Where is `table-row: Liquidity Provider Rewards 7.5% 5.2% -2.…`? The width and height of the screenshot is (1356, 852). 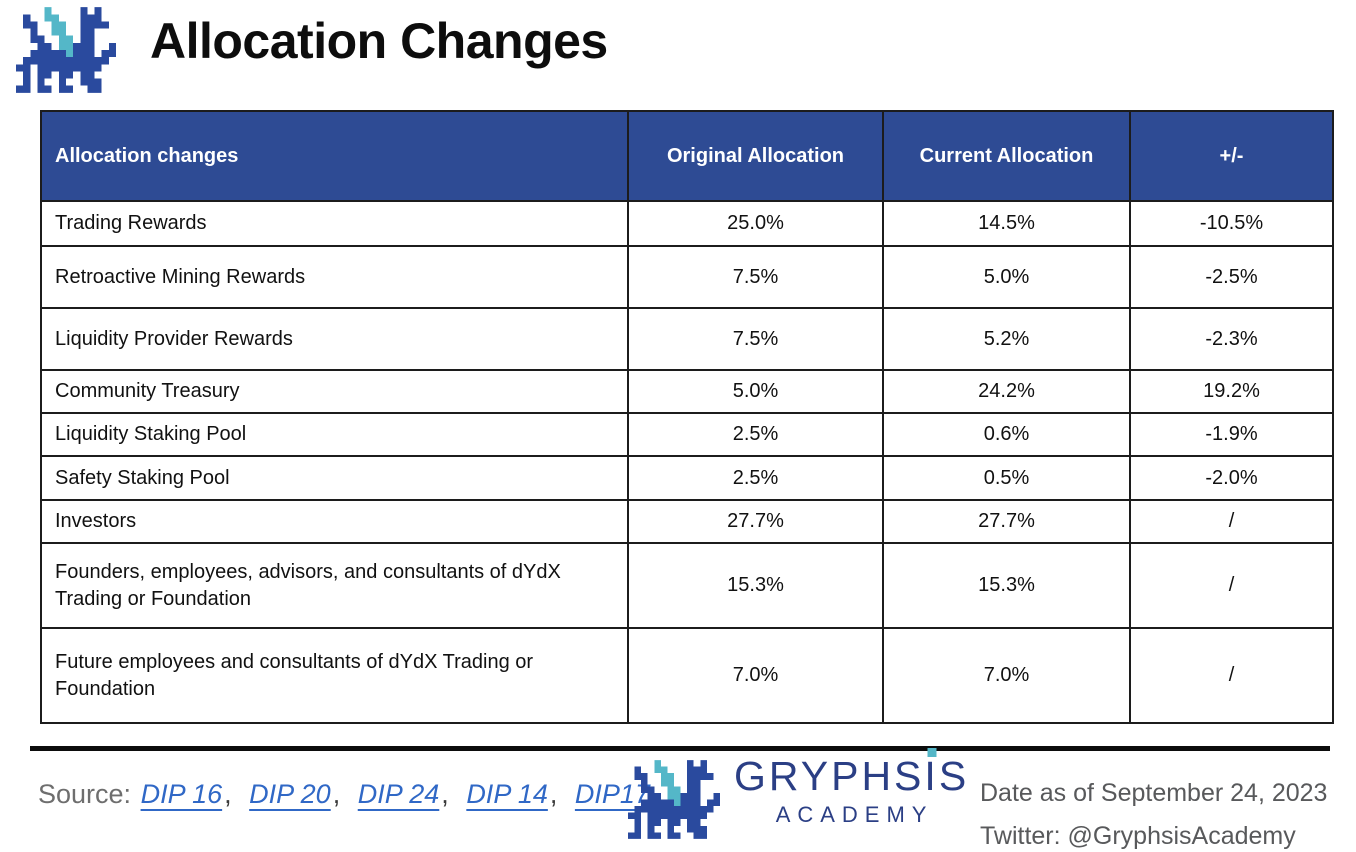 table-row: Liquidity Provider Rewards 7.5% 5.2% -2.… is located at coordinates (687, 339).